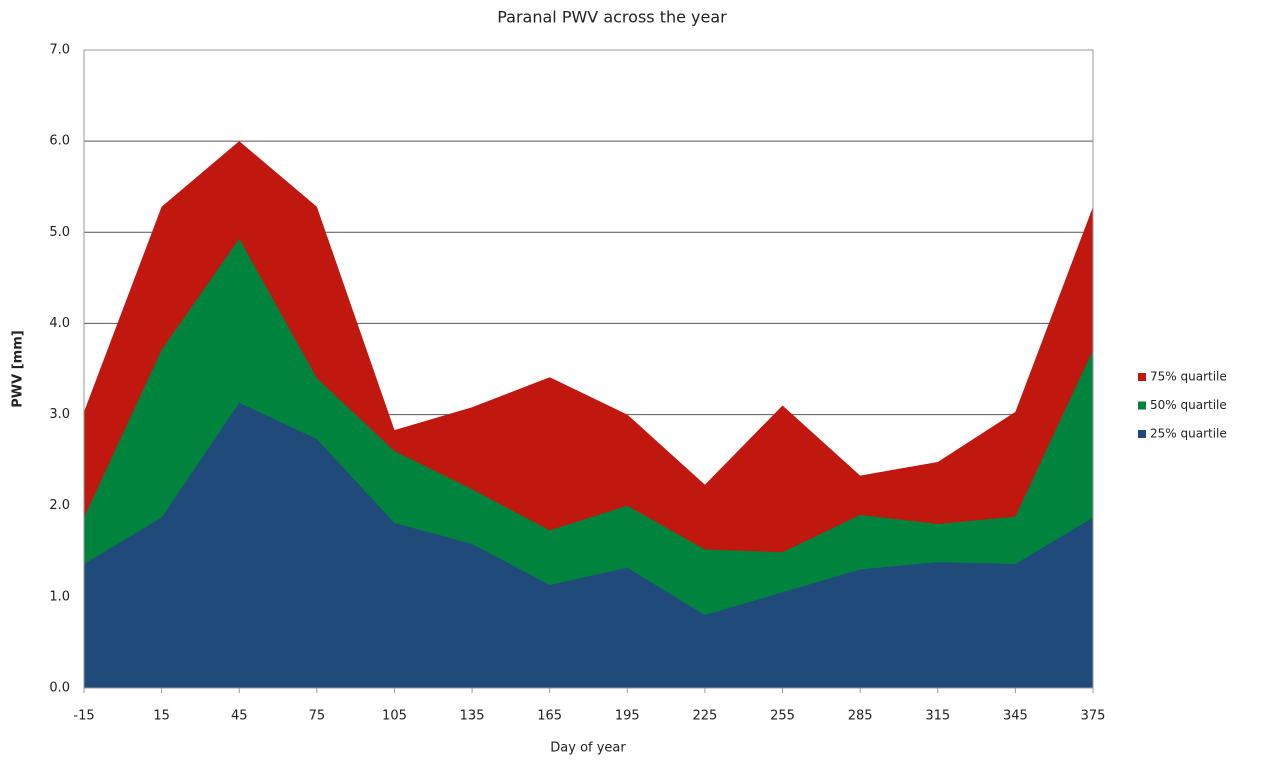  I want to click on x-tick-label: 75, so click(317, 716).